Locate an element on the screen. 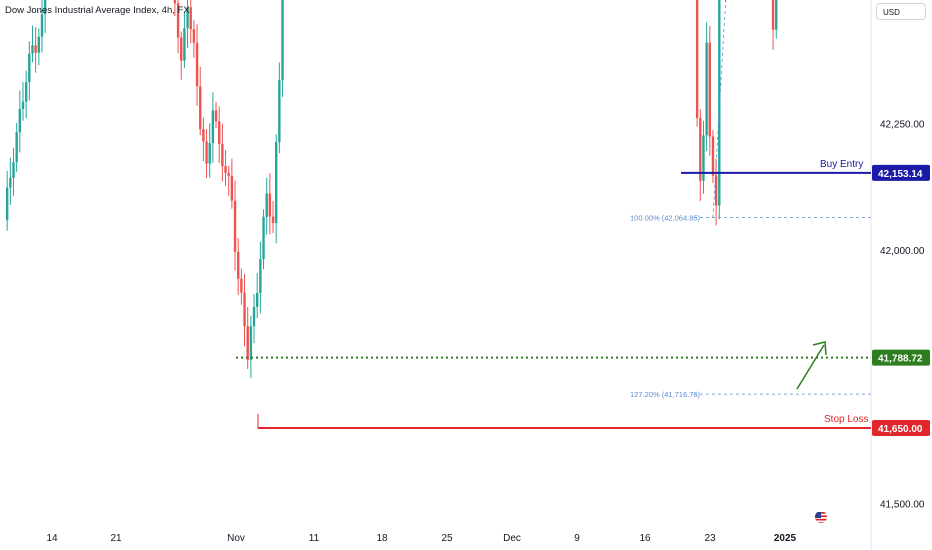 The width and height of the screenshot is (932, 550). support-price-tag-bg is located at coordinates (901, 357).